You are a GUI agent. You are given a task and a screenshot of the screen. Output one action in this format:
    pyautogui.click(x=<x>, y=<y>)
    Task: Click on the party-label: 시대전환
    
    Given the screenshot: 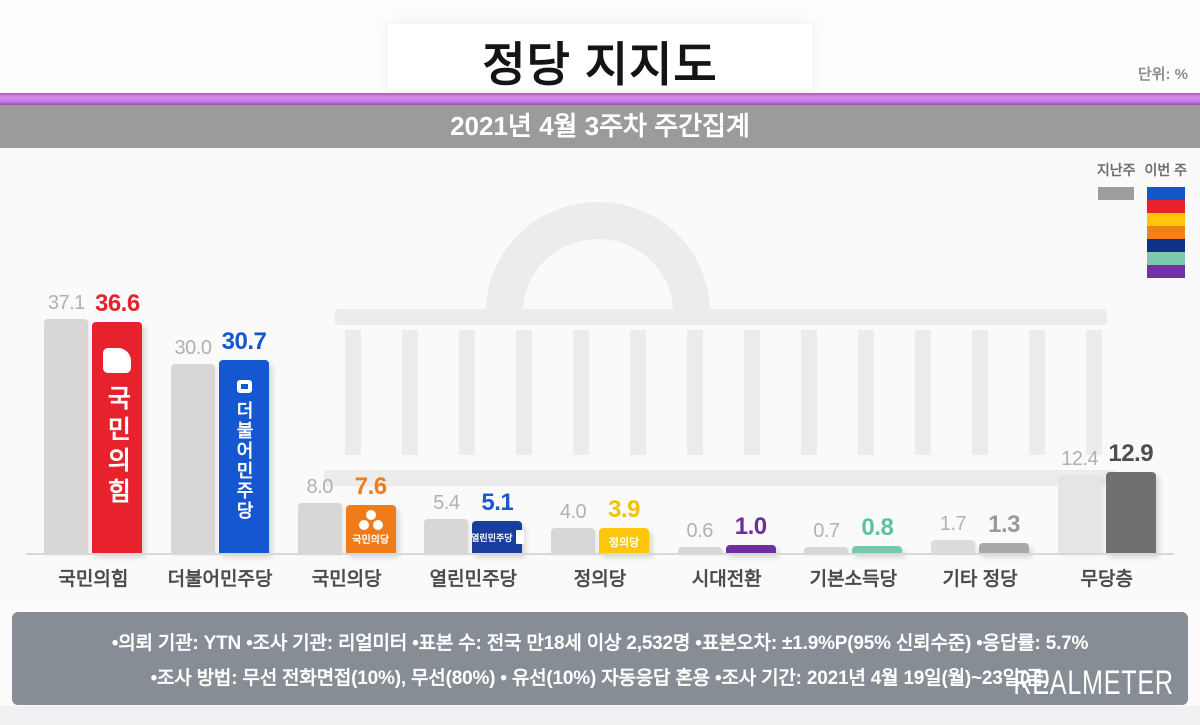 What is the action you would take?
    pyautogui.click(x=726, y=579)
    